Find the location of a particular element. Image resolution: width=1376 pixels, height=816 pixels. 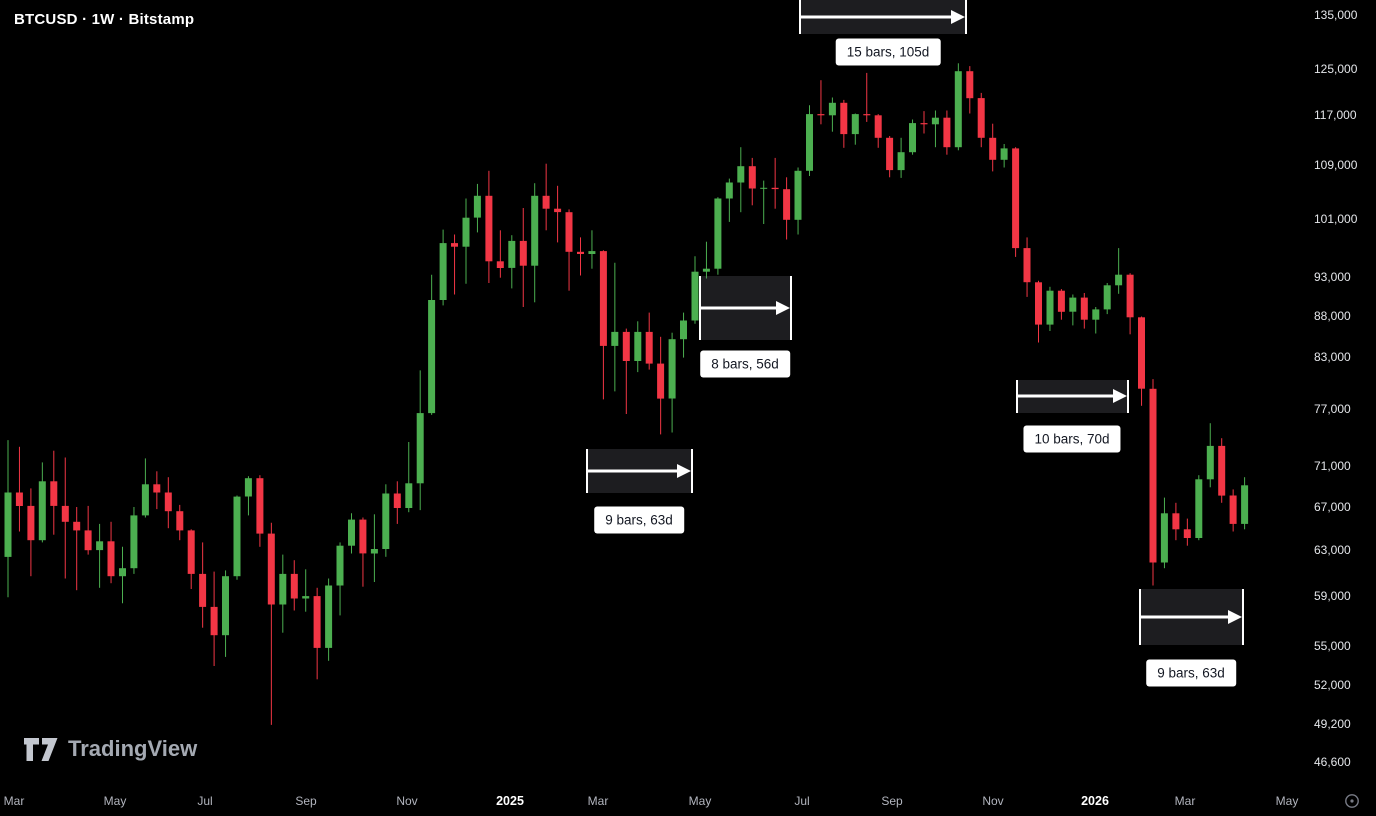

time-axis-year-label: 2026 is located at coordinates (1095, 801).